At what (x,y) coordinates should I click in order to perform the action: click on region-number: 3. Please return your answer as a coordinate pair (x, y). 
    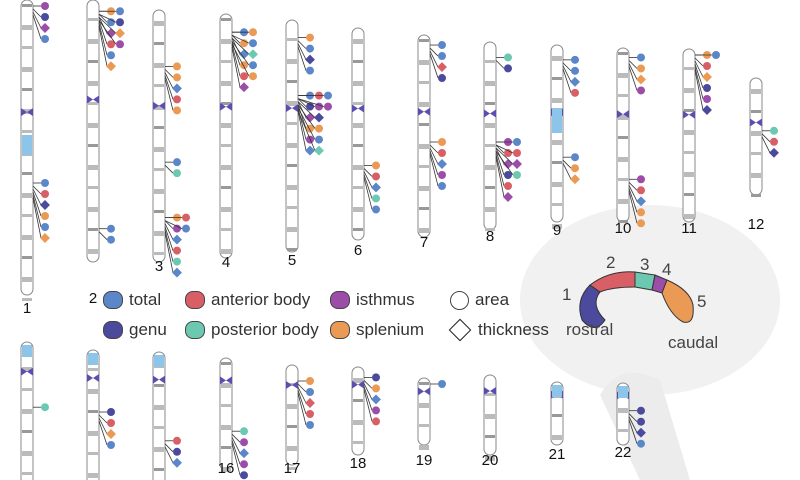
    Looking at the image, I should click on (645, 264).